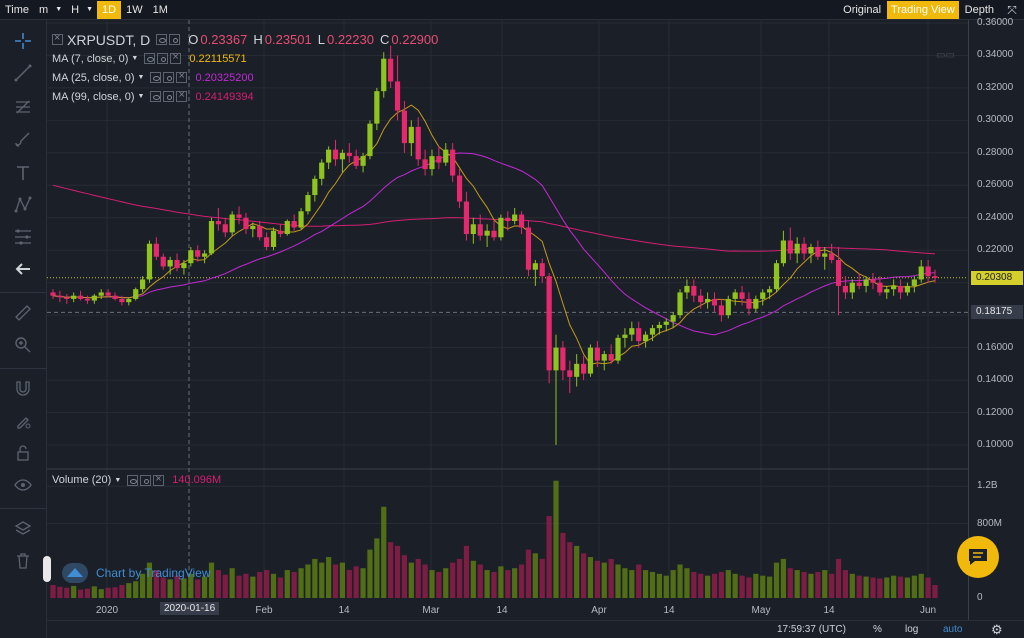 Image resolution: width=1024 pixels, height=638 pixels. What do you see at coordinates (997, 629) in the screenshot?
I see `gear-icon: ⚙` at bounding box center [997, 629].